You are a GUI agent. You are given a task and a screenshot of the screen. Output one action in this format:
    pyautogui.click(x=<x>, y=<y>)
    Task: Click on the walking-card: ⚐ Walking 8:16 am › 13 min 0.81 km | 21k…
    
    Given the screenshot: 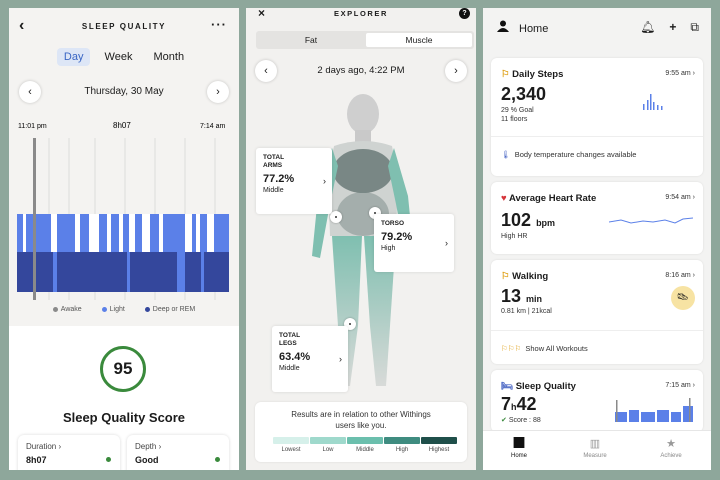 What is the action you would take?
    pyautogui.click(x=597, y=312)
    